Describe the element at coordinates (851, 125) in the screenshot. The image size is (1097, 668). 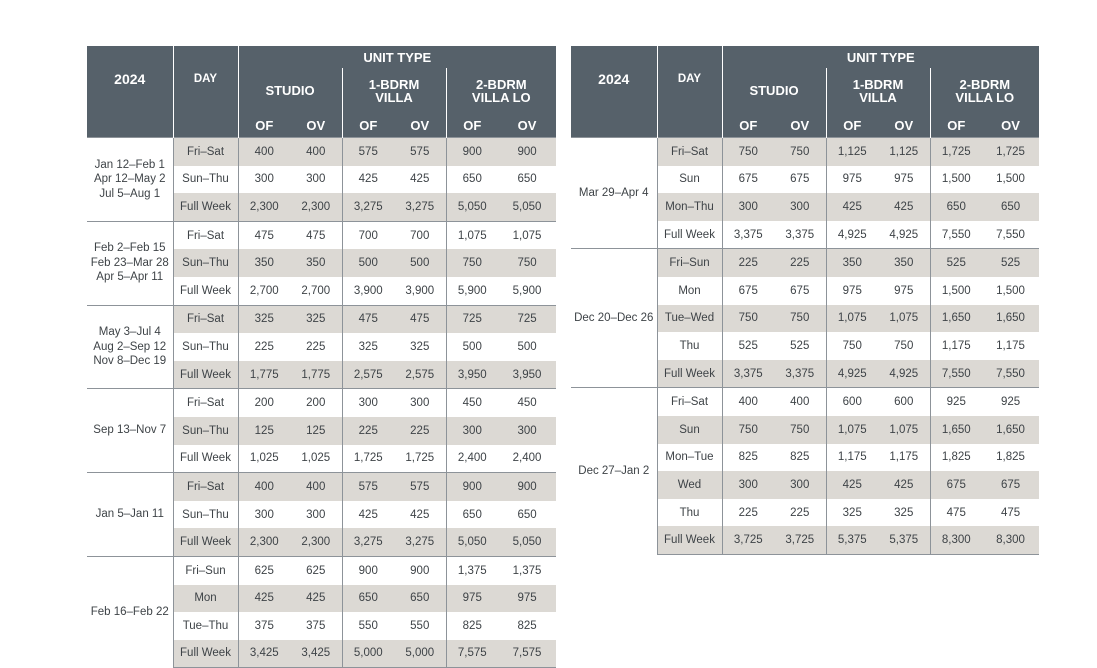
I see `of-header: OF` at that location.